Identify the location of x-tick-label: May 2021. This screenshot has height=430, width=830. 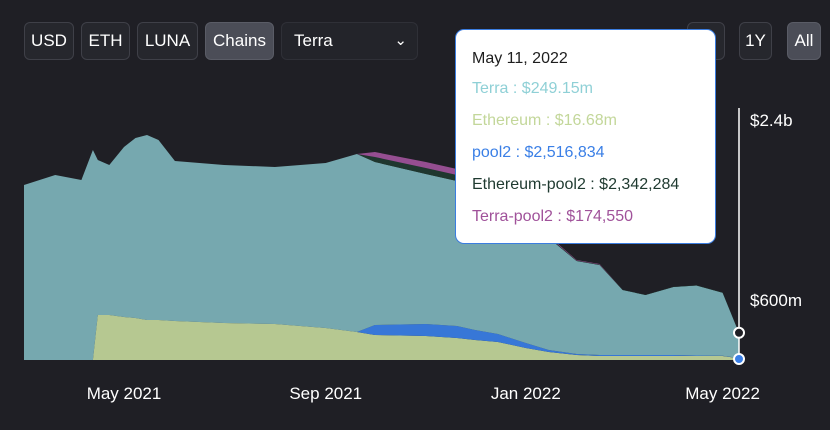
(124, 393).